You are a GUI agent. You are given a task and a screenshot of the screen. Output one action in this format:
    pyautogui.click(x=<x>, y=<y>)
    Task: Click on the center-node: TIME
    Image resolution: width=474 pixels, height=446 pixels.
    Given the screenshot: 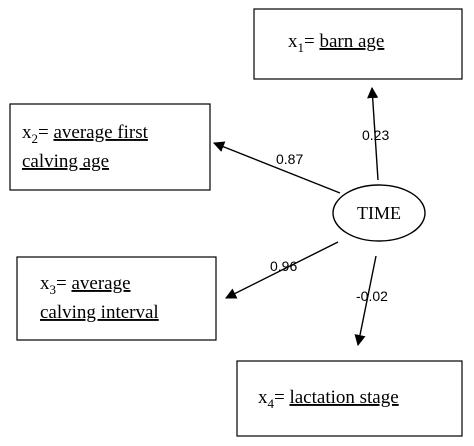 What is the action you would take?
    pyautogui.click(x=379, y=213)
    